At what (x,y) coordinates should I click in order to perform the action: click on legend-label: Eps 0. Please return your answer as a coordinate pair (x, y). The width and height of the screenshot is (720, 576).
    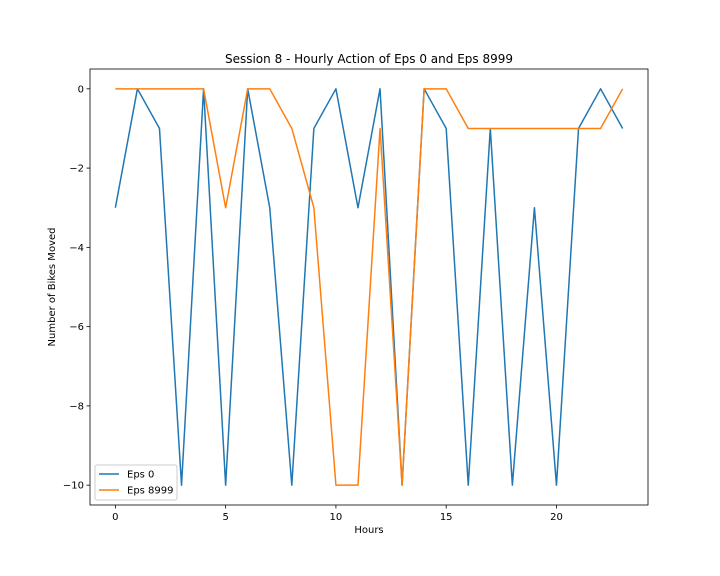
    Looking at the image, I should click on (140, 475).